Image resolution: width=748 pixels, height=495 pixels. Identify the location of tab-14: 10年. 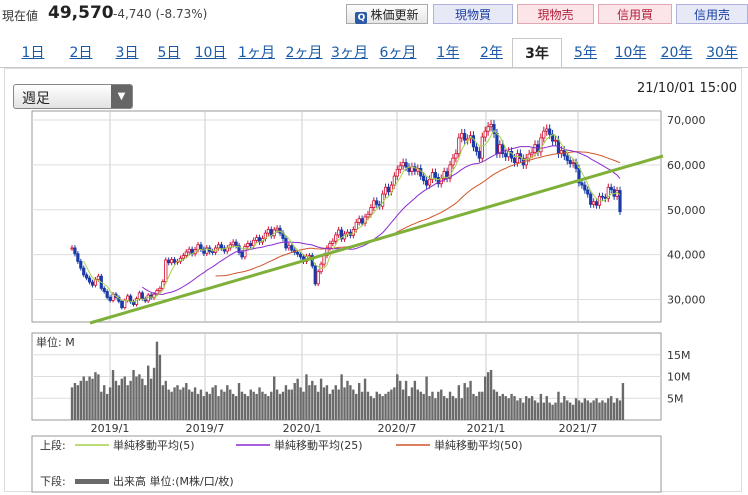
(630, 53).